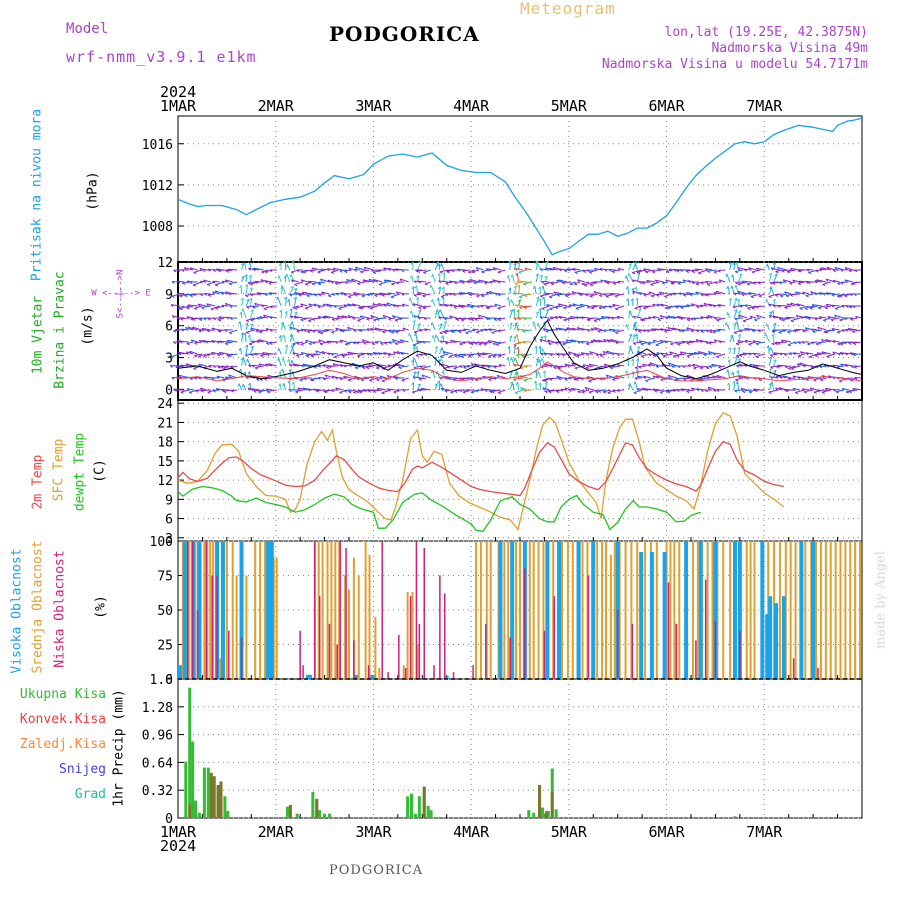 This screenshot has height=900, width=900. What do you see at coordinates (569, 832) in the screenshot?
I see `x-tick-label-bottom: 5MAR` at bounding box center [569, 832].